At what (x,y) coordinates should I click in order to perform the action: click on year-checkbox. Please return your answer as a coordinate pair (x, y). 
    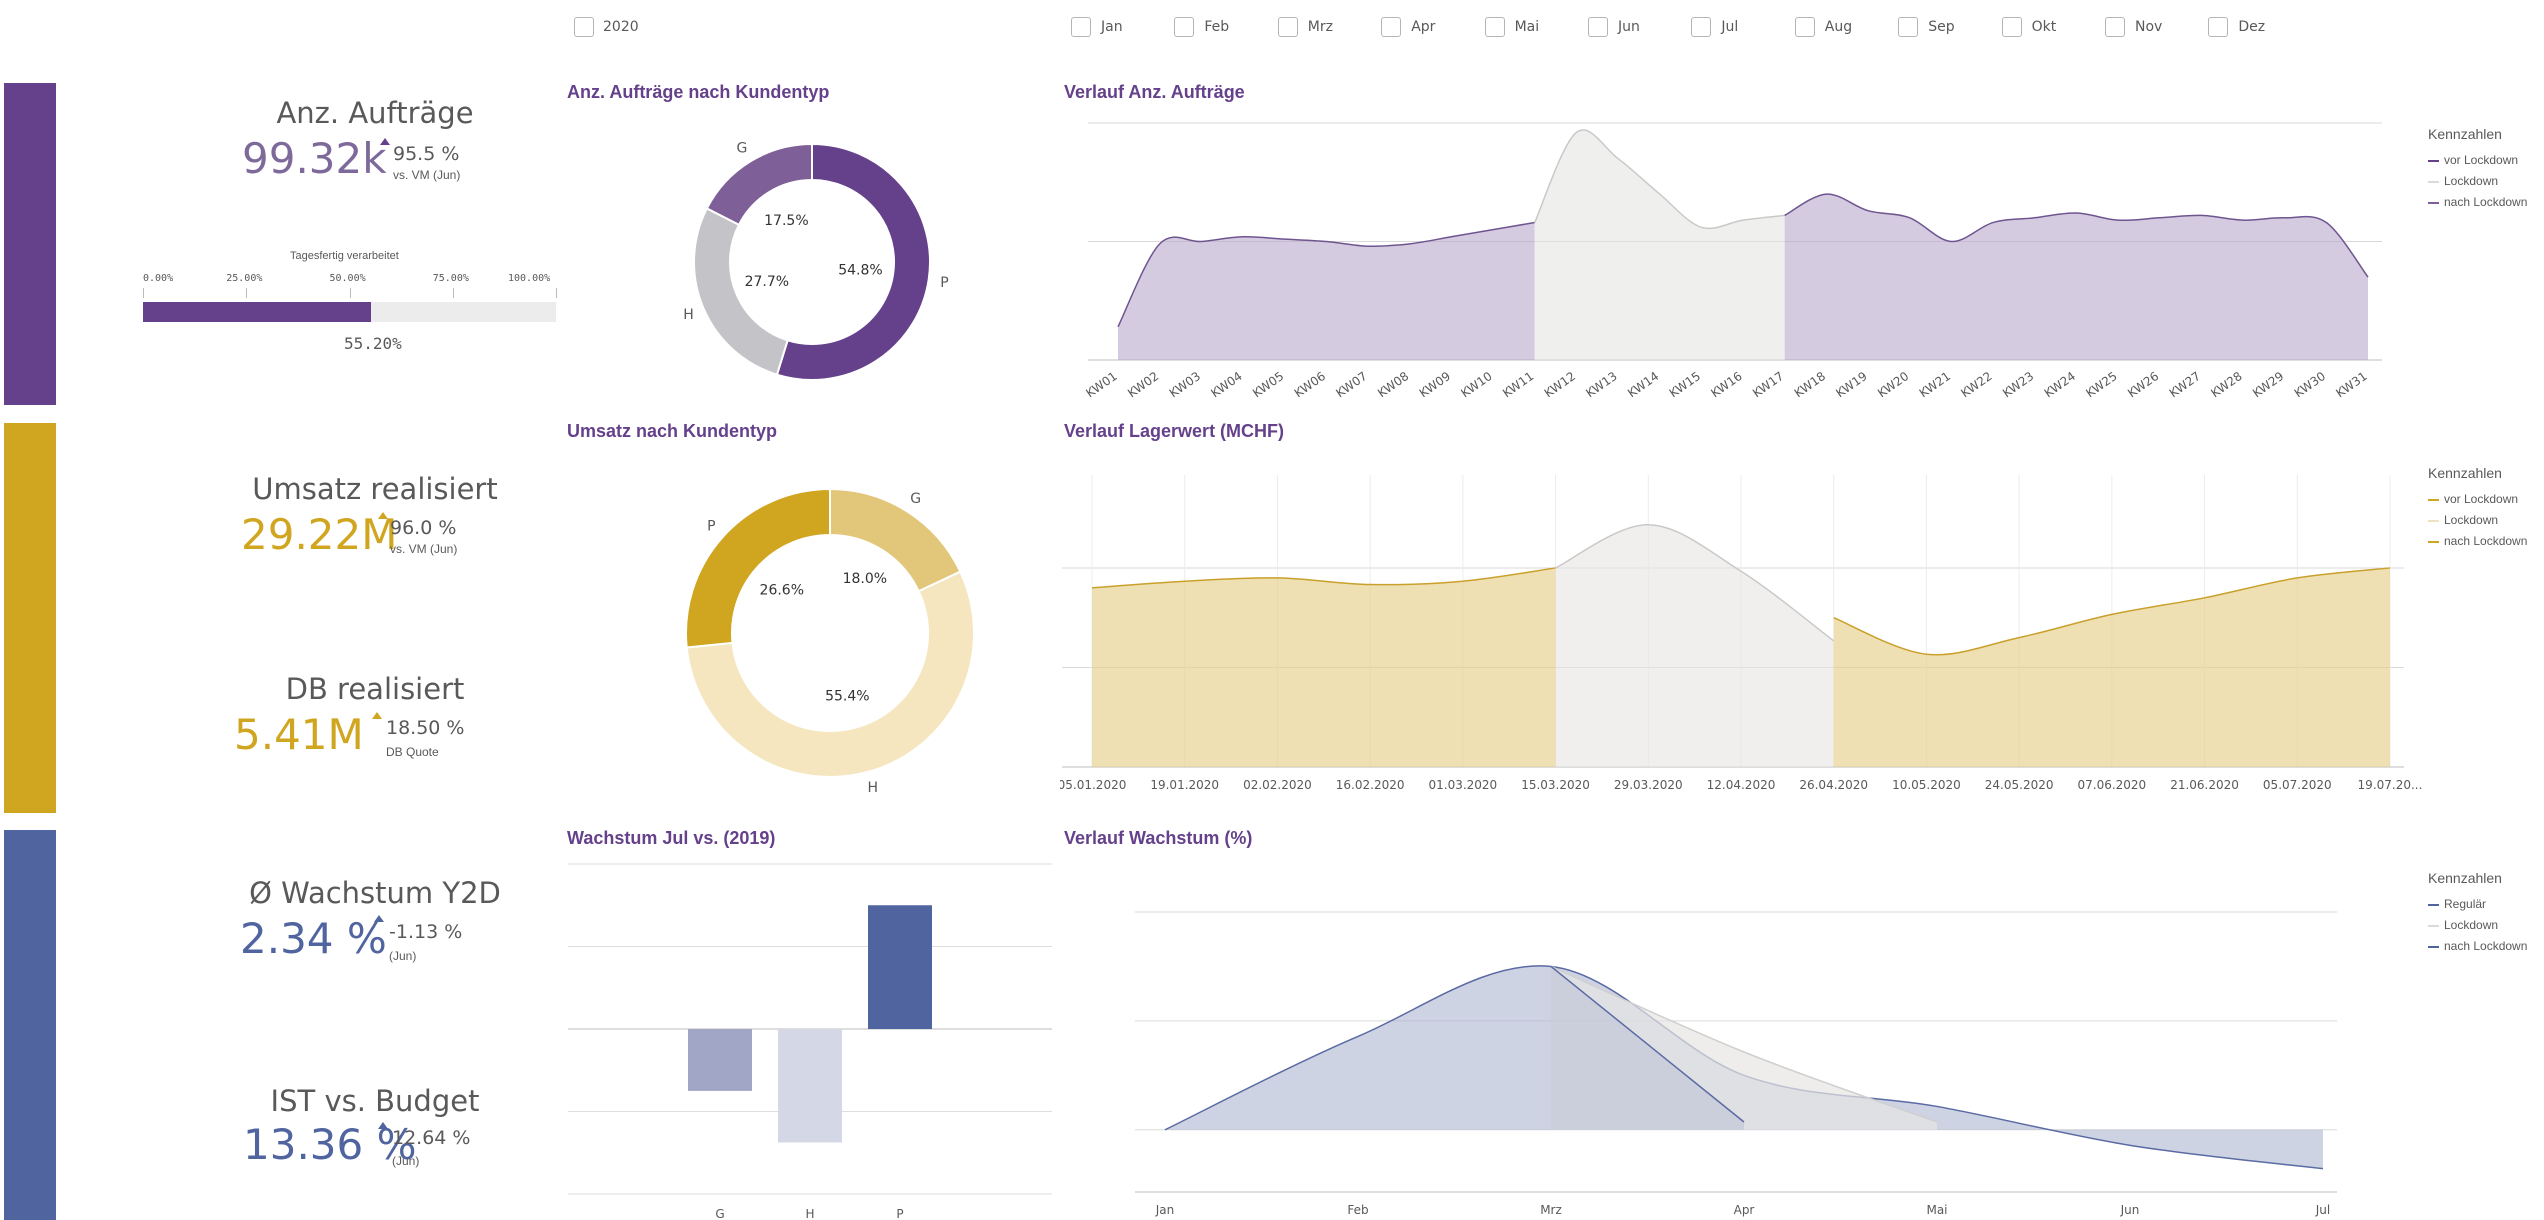
    Looking at the image, I should click on (584, 27).